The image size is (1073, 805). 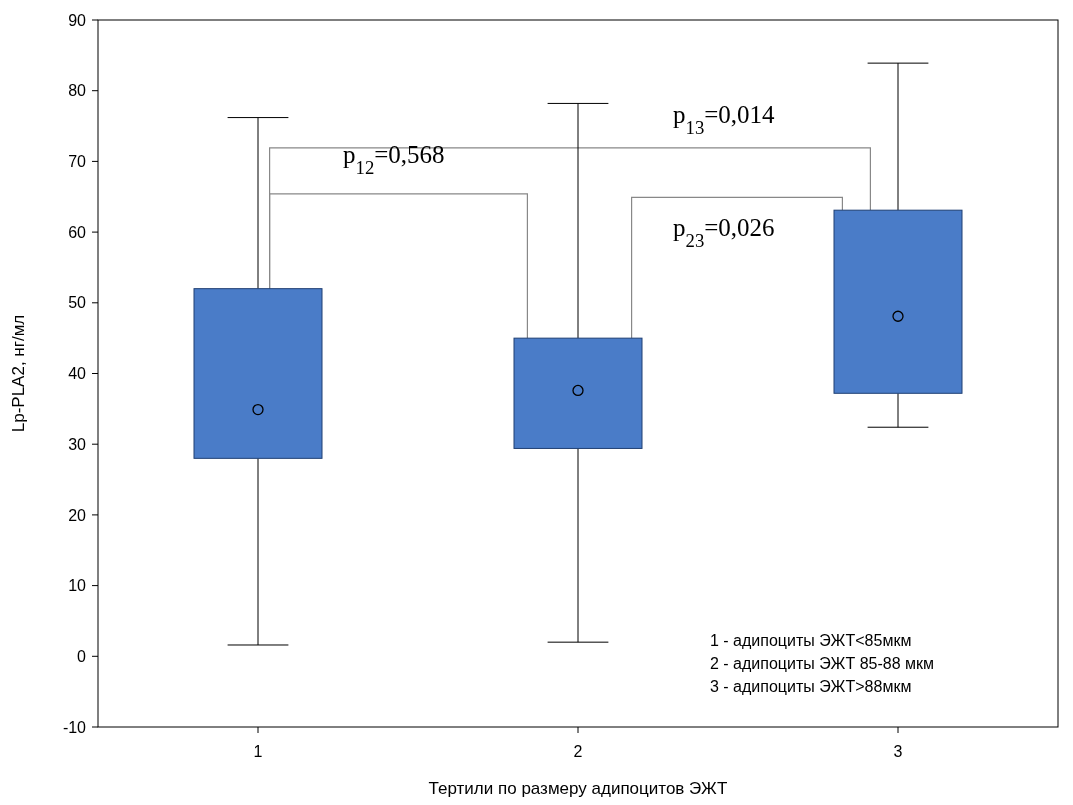 What do you see at coordinates (811, 640) in the screenshot?
I see `annotation: 1 - адипоциты ЭЖТ<85мкм` at bounding box center [811, 640].